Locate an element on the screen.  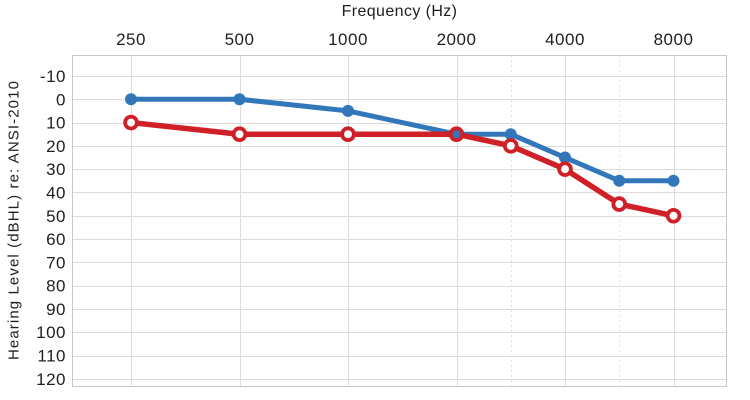
y-tick-label-120: 120 is located at coordinates (51, 379).